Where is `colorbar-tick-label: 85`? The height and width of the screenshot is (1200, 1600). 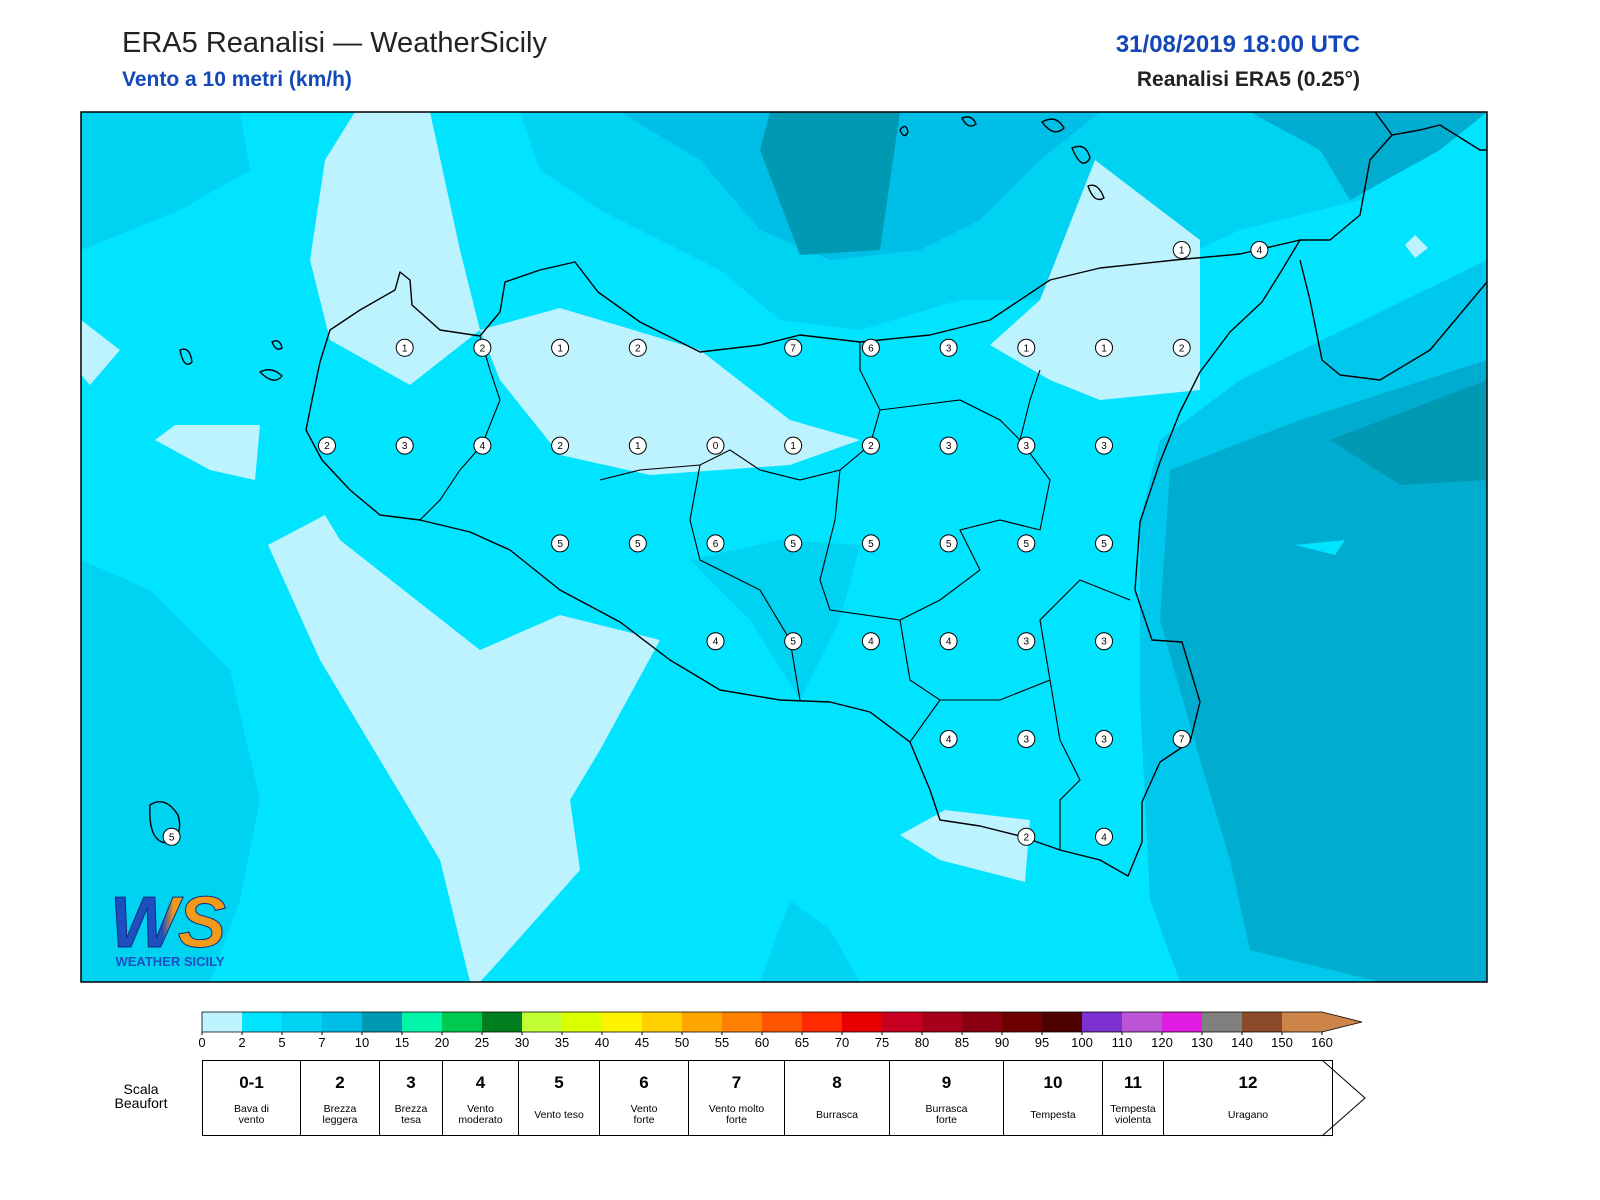
colorbar-tick-label: 85 is located at coordinates (962, 1042).